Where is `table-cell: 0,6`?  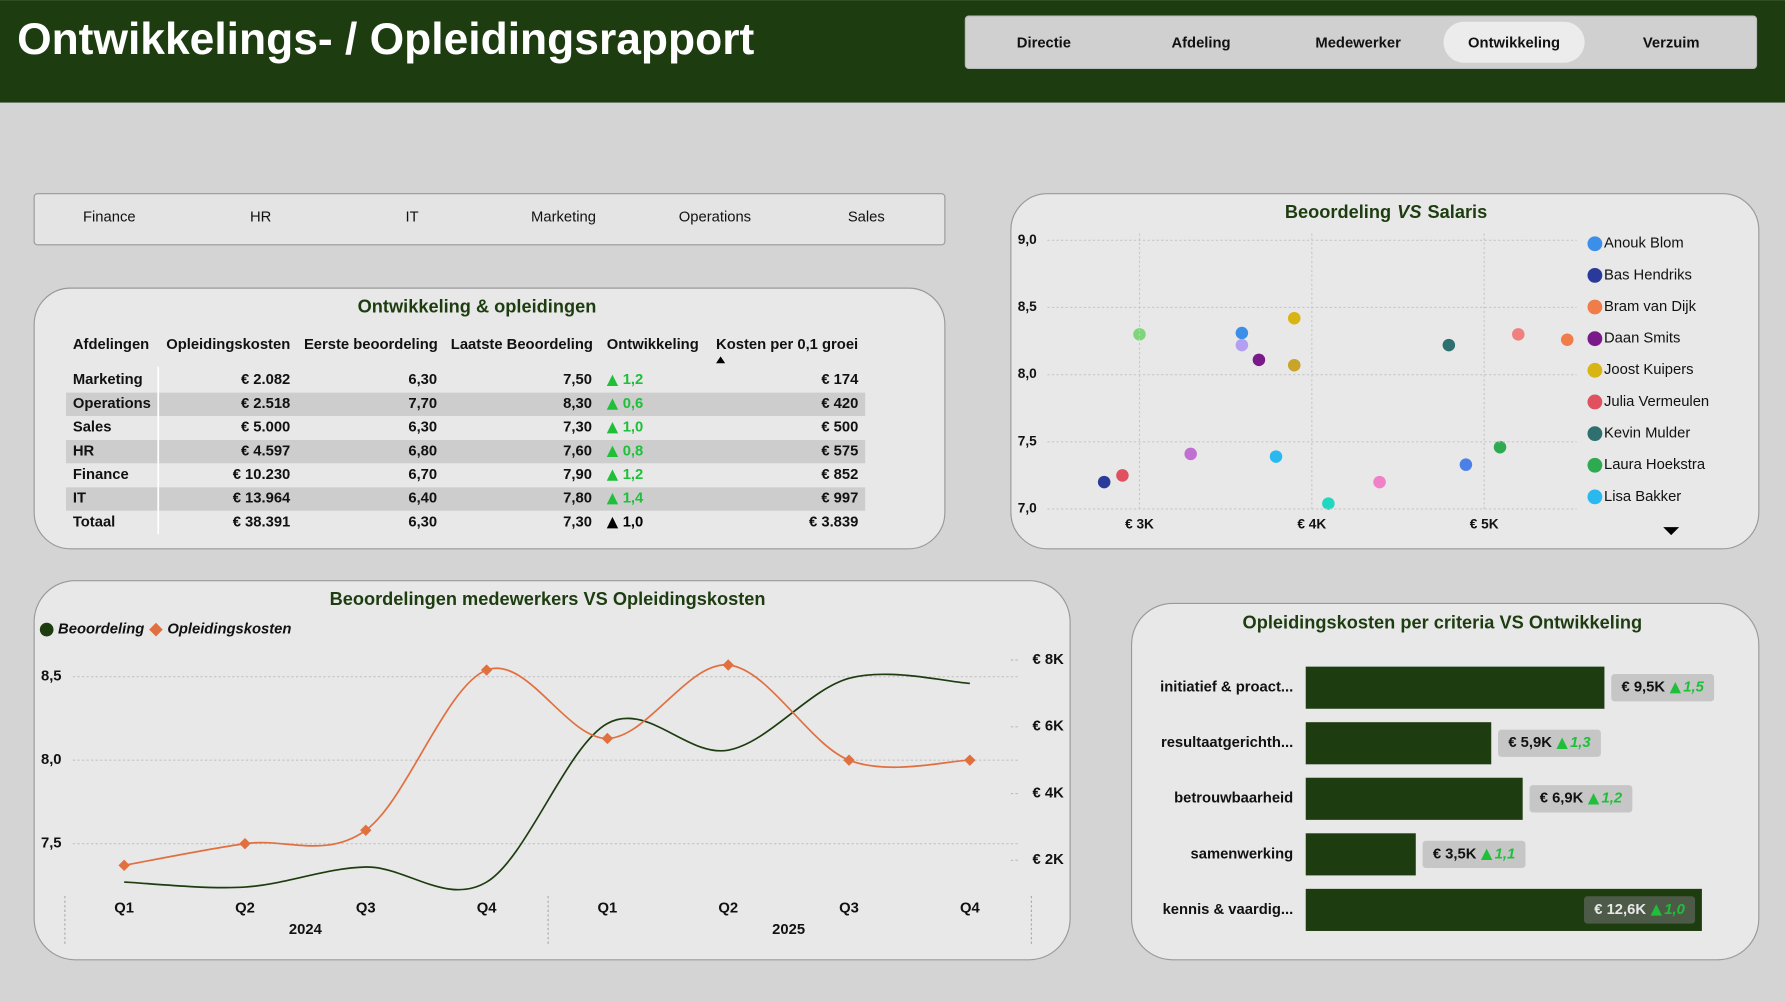 table-cell: 0,6 is located at coordinates (633, 404).